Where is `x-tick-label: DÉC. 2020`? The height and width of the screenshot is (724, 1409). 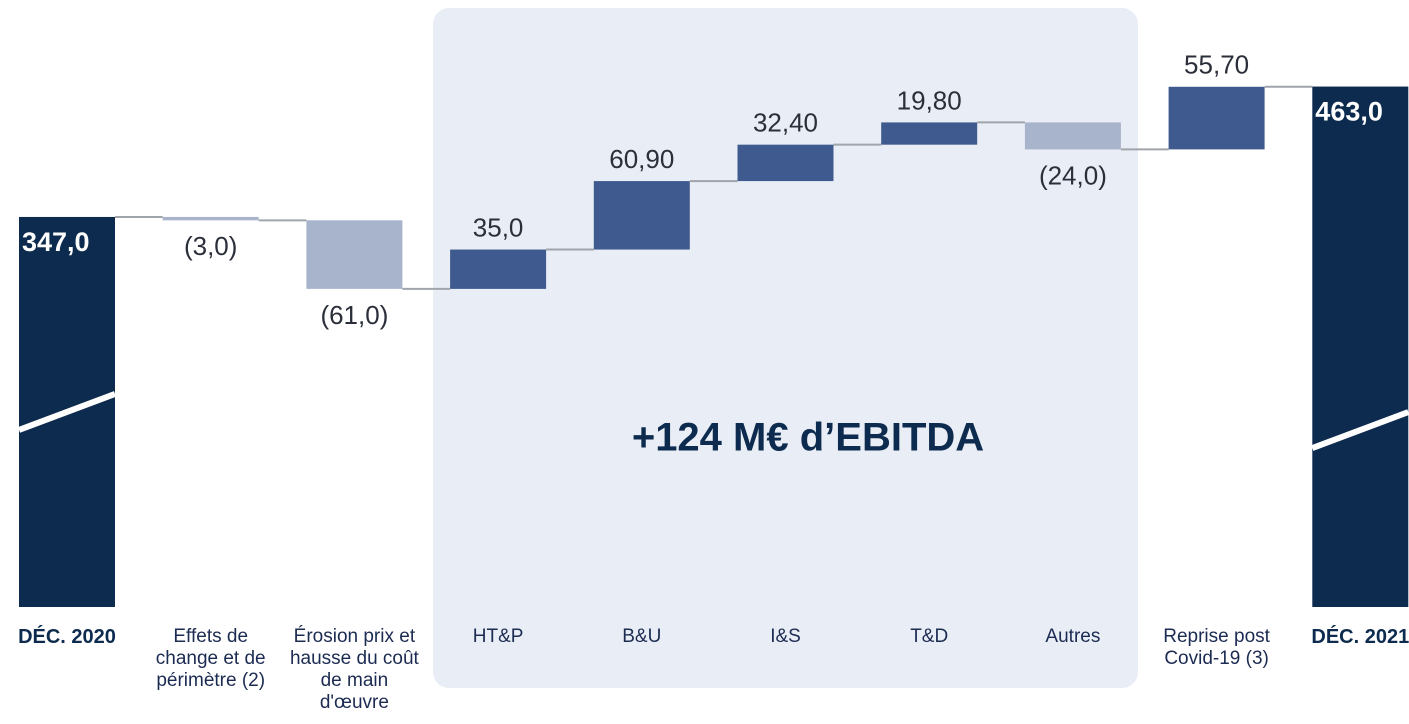
x-tick-label: DÉC. 2020 is located at coordinates (67, 637).